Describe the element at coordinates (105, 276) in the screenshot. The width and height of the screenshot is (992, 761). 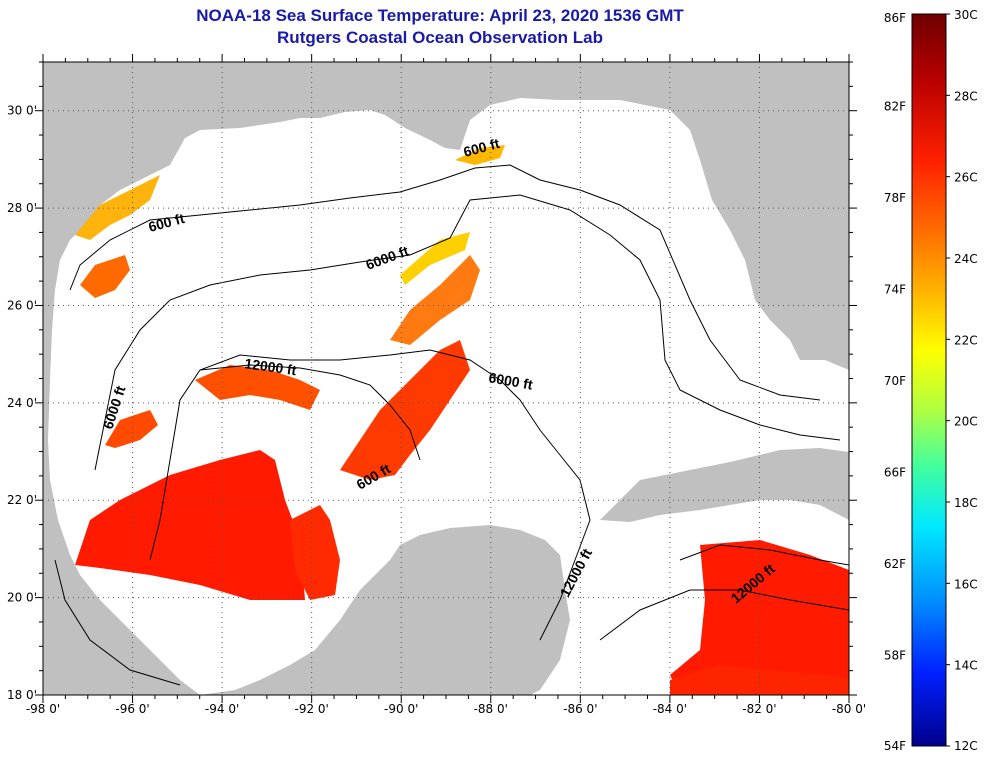
I see `sst-patch-texas-shelf` at that location.